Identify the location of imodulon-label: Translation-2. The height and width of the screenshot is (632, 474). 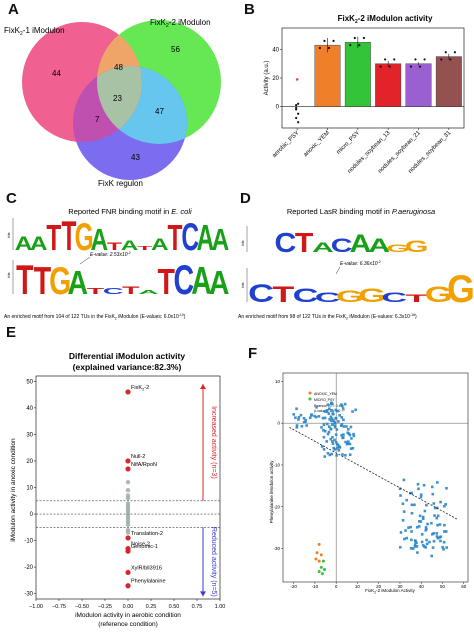
(147, 534).